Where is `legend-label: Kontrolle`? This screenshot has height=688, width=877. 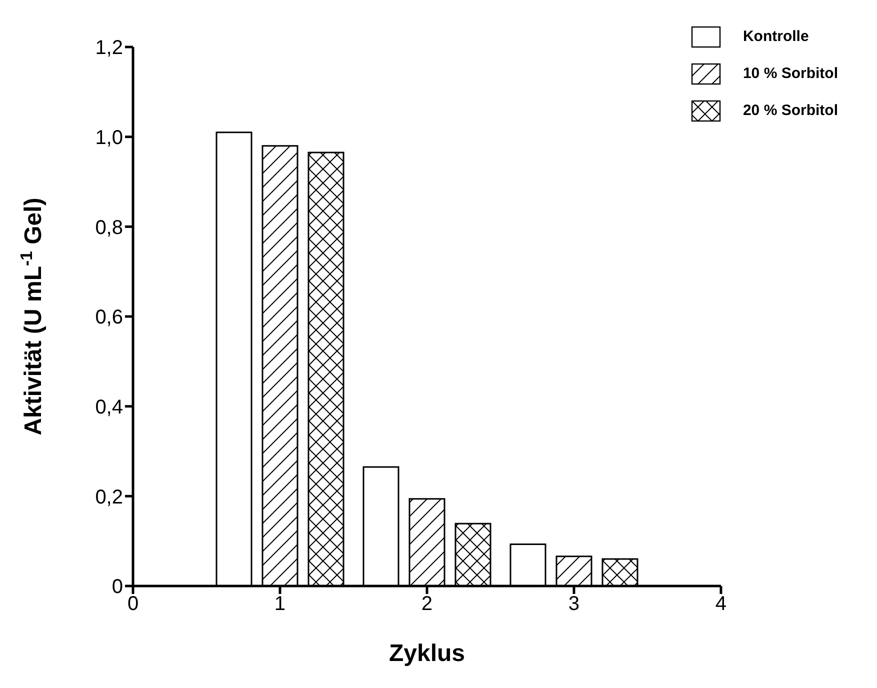
legend-label: Kontrolle is located at coordinates (775, 36).